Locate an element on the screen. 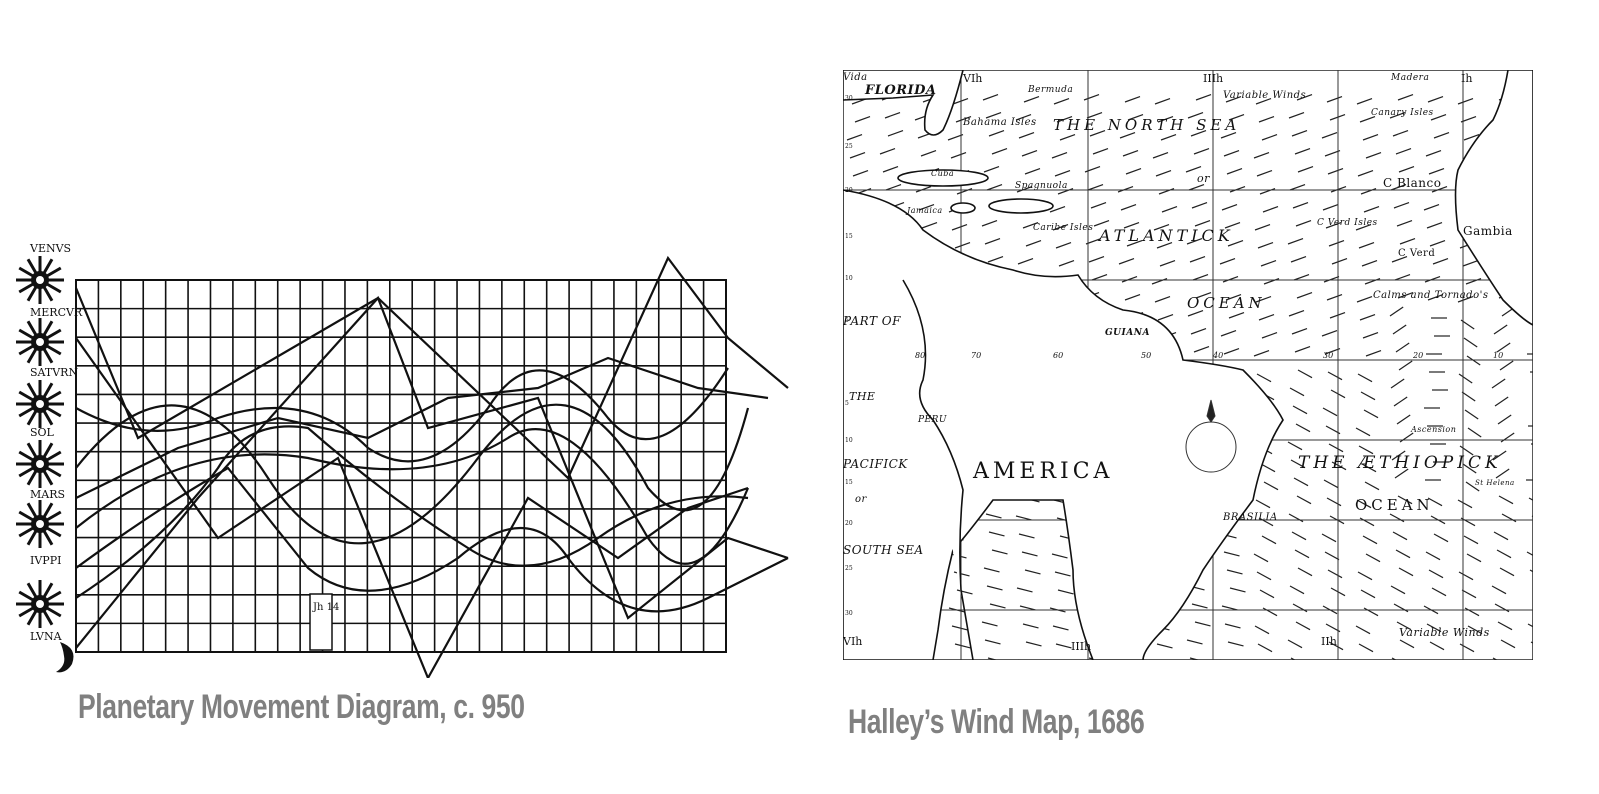 This screenshot has width=1599, height=794. map-label: C Verd is located at coordinates (1416, 253).